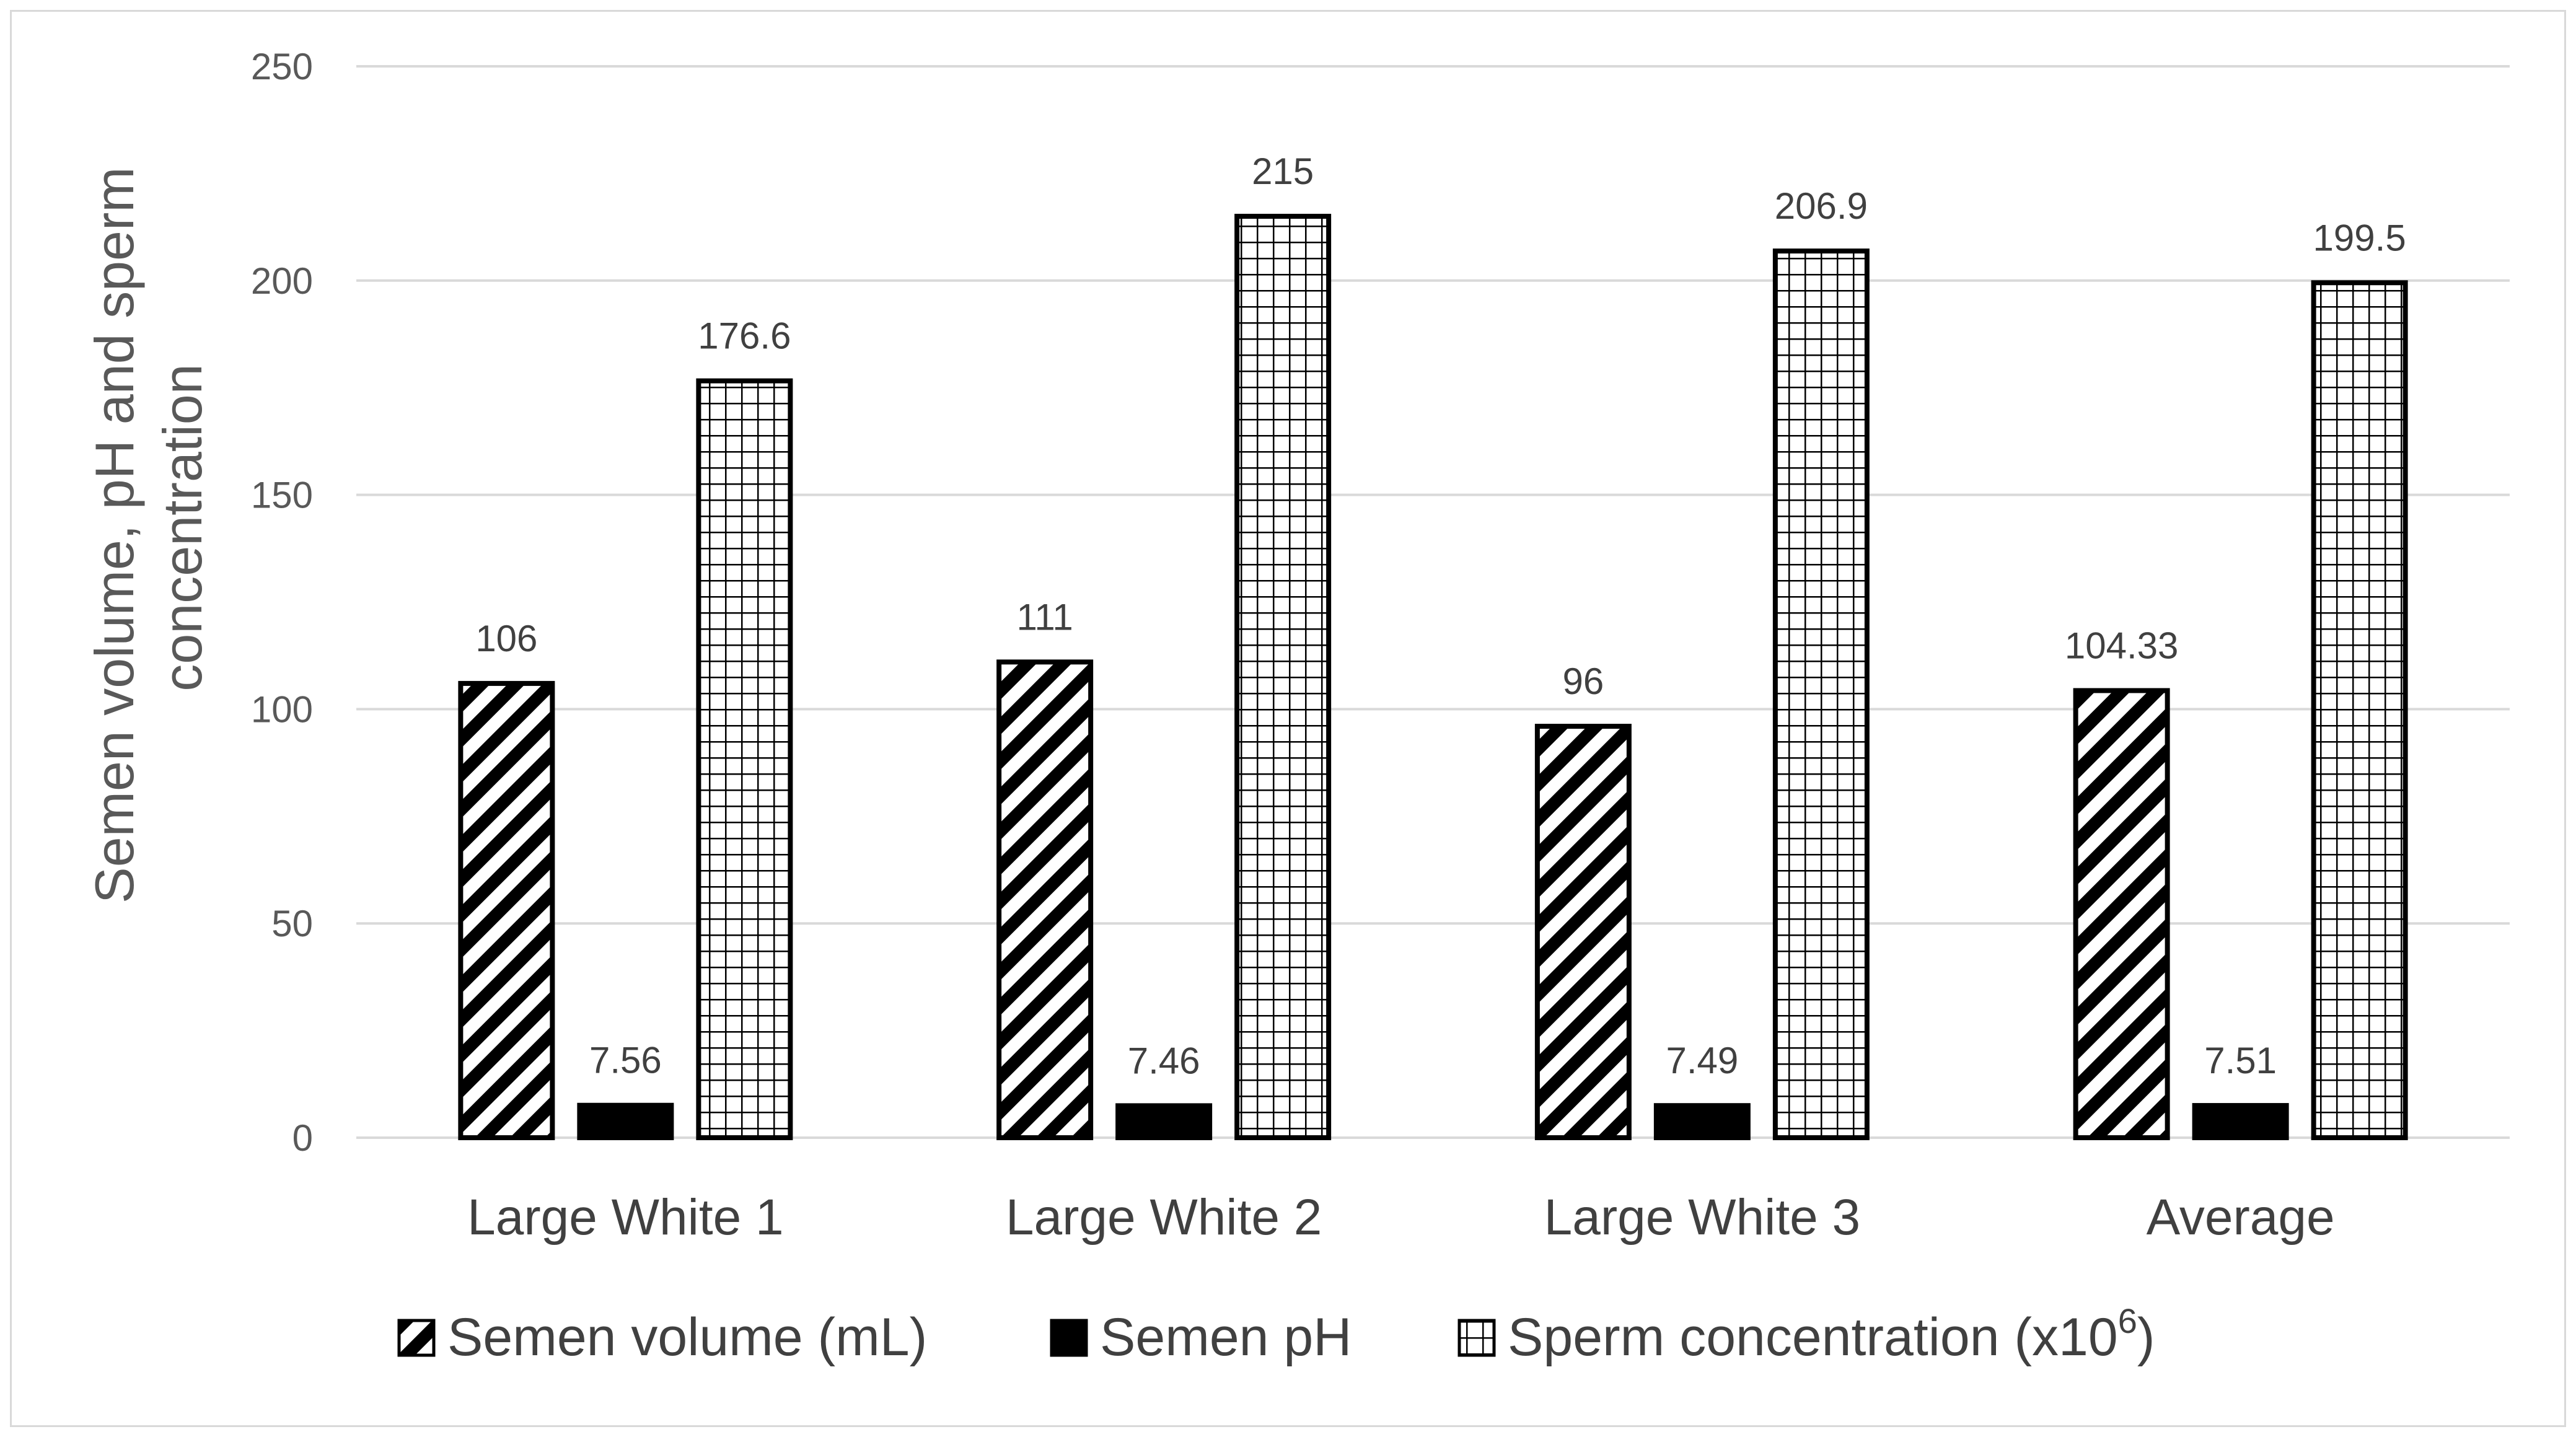 This screenshot has height=1437, width=2576. I want to click on y-tick-label-150: 150, so click(282, 496).